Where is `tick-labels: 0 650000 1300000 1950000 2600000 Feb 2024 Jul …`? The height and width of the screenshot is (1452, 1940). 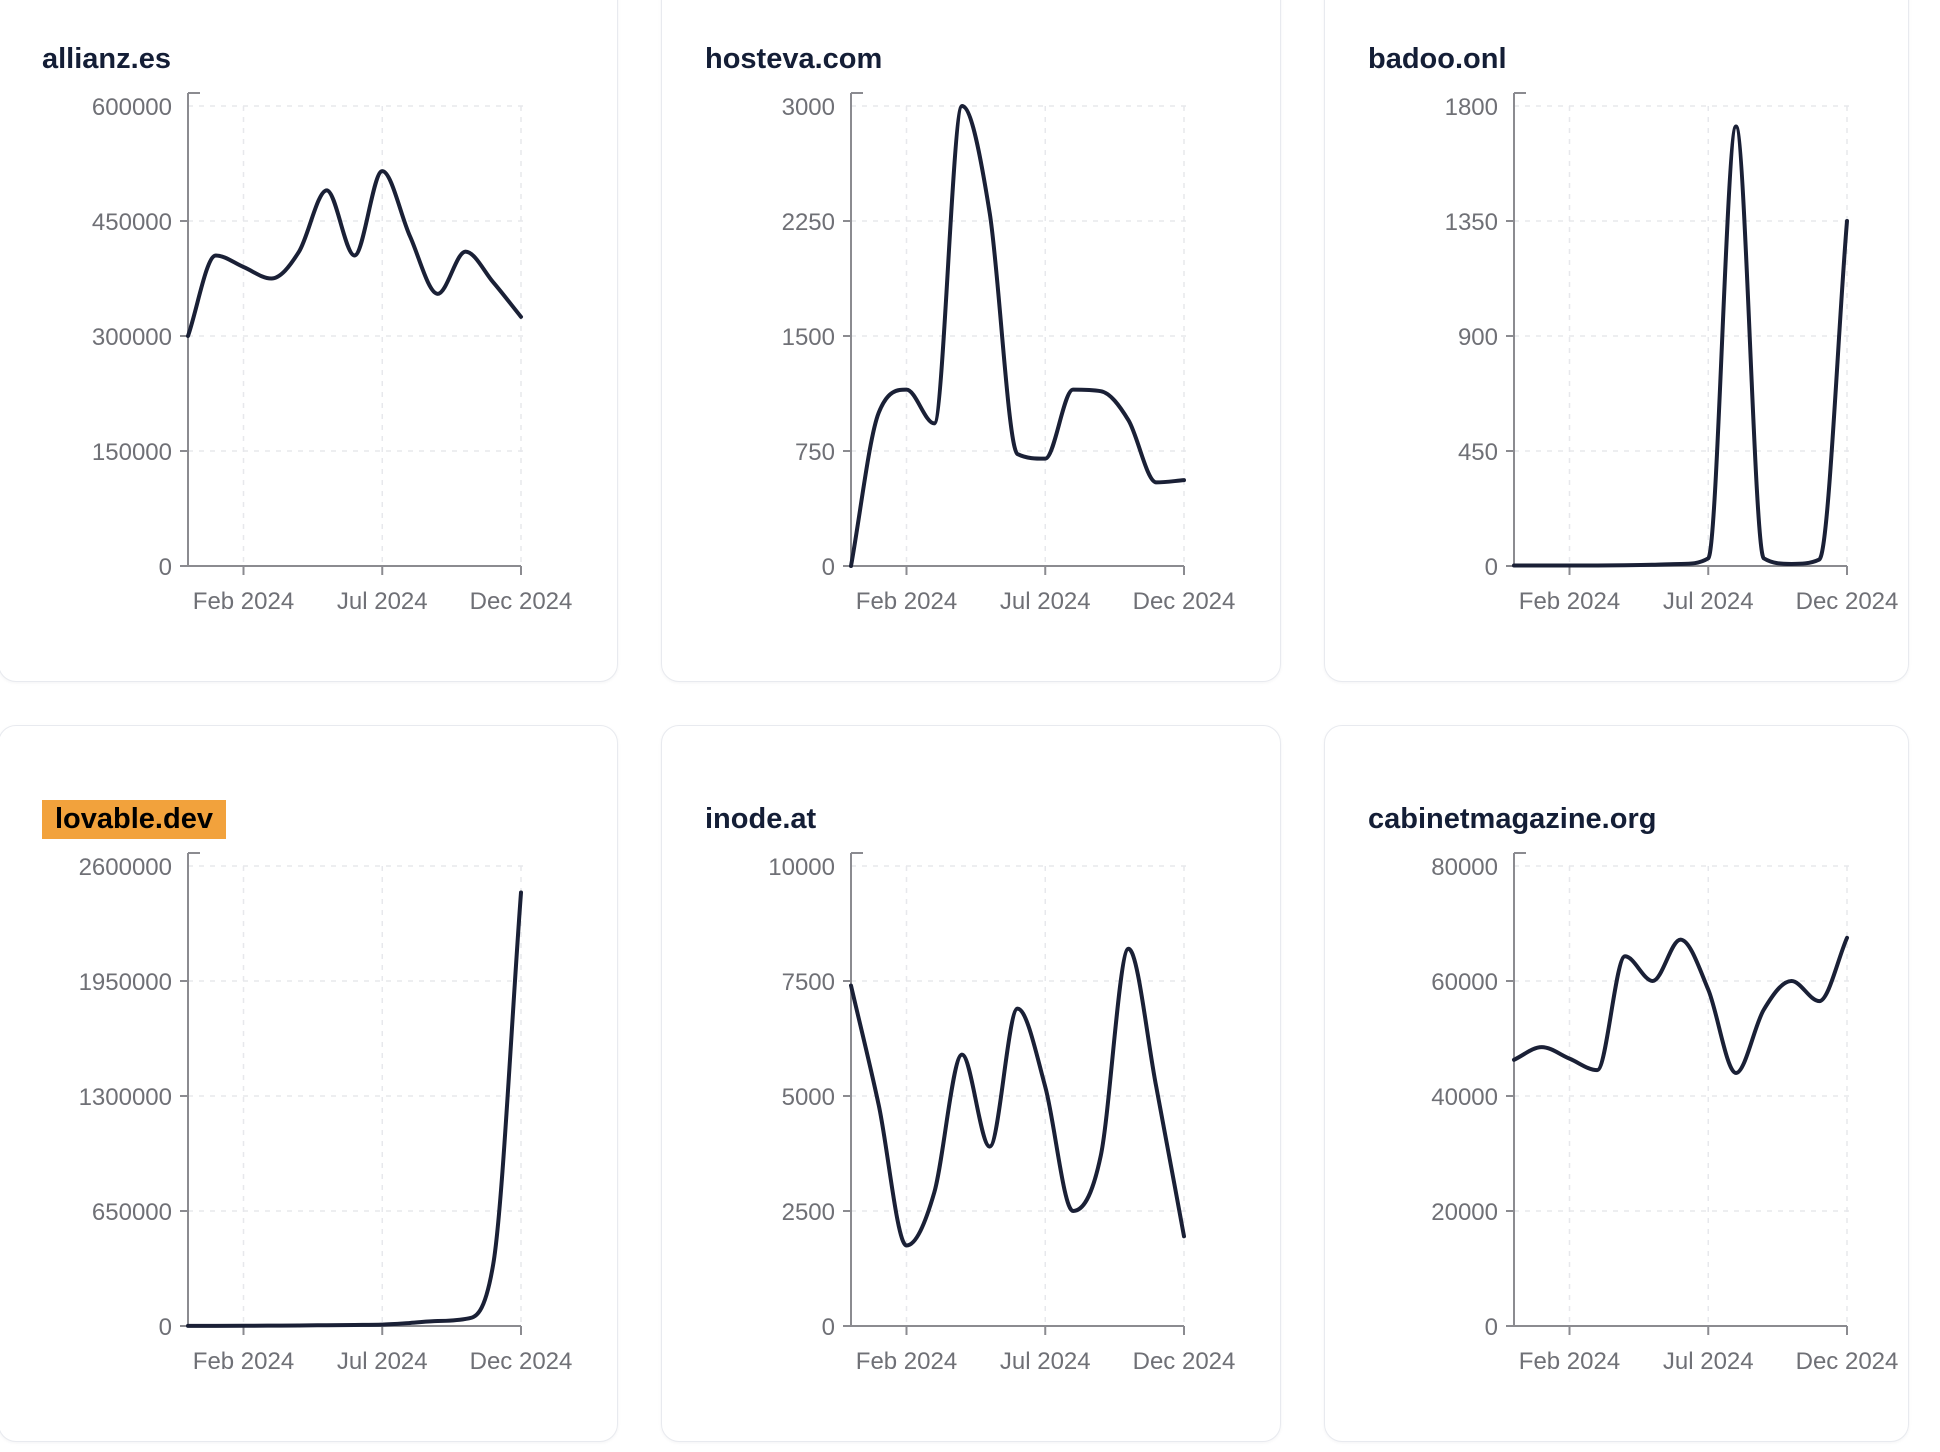
tick-labels: 0 650000 1300000 1950000 2600000 Feb 2024 Jul … is located at coordinates (326, 1114).